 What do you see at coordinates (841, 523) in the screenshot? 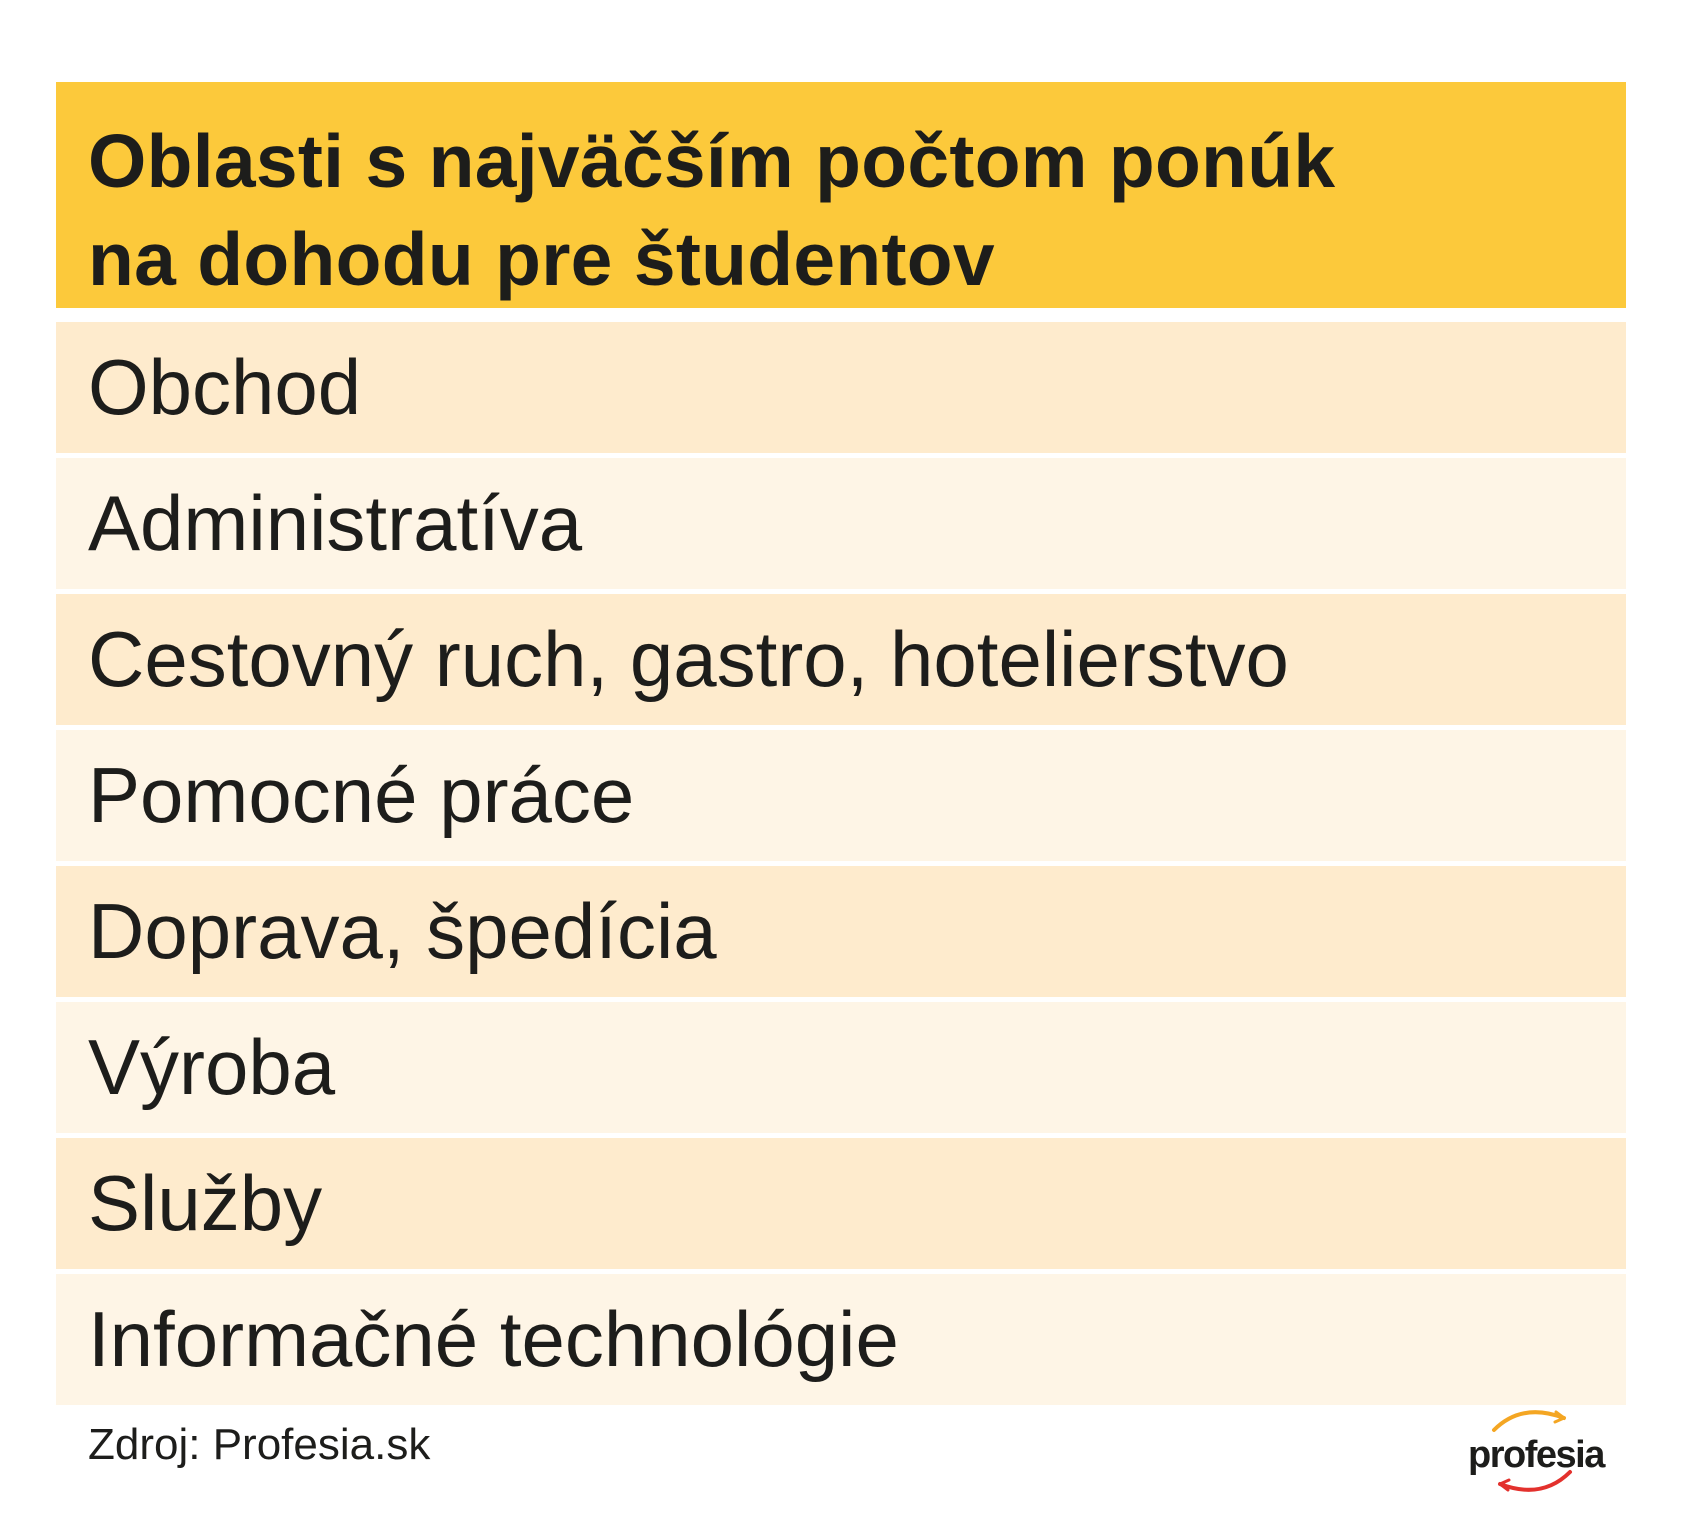
I see `table-row: Administratíva` at bounding box center [841, 523].